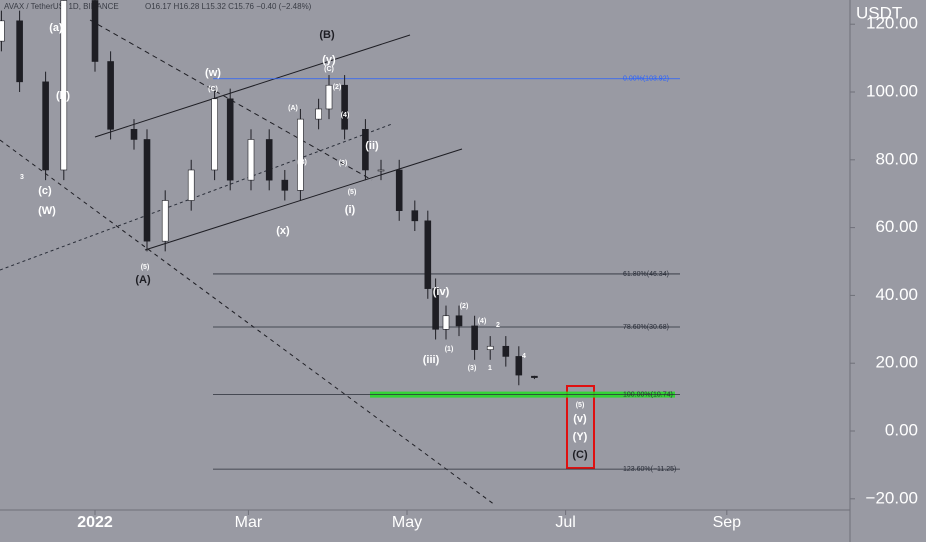  What do you see at coordinates (56, 28) in the screenshot?
I see `wave-label: (a)` at bounding box center [56, 28].